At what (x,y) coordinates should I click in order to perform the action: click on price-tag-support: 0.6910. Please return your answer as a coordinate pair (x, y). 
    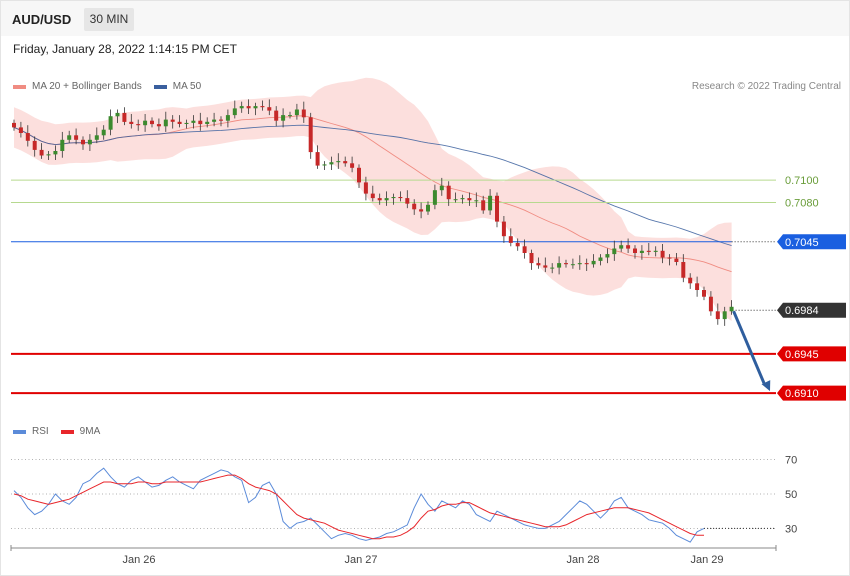
    Looking at the image, I should click on (811, 393).